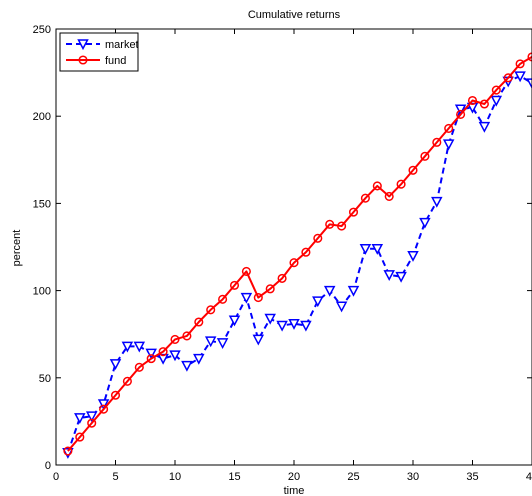 The image size is (532, 496). Describe the element at coordinates (234, 477) in the screenshot. I see `x-tick-label: 15` at that location.